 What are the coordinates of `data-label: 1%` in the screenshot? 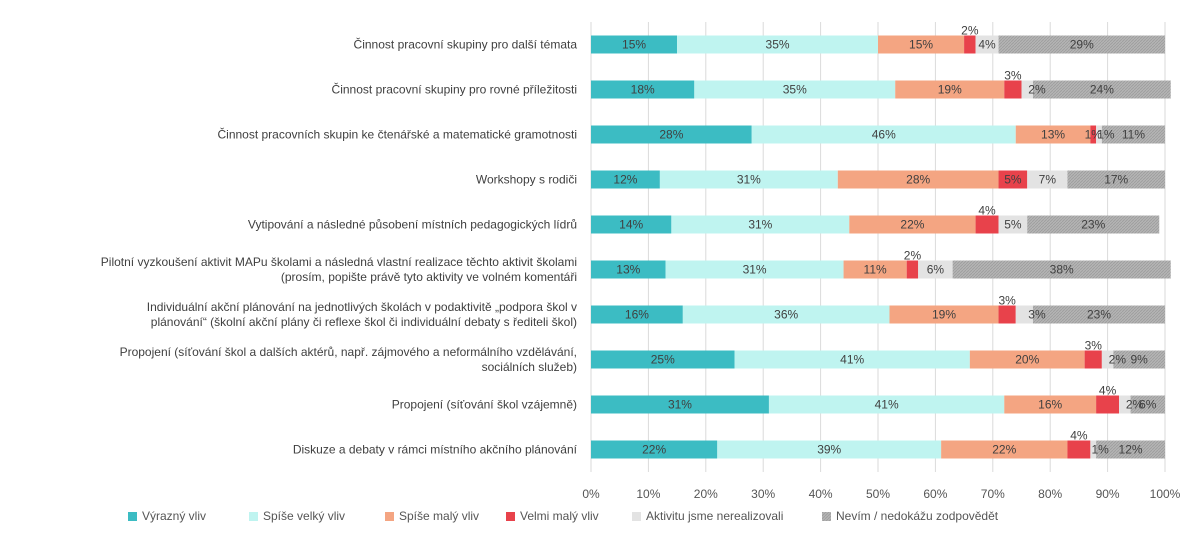 It's located at (1100, 450).